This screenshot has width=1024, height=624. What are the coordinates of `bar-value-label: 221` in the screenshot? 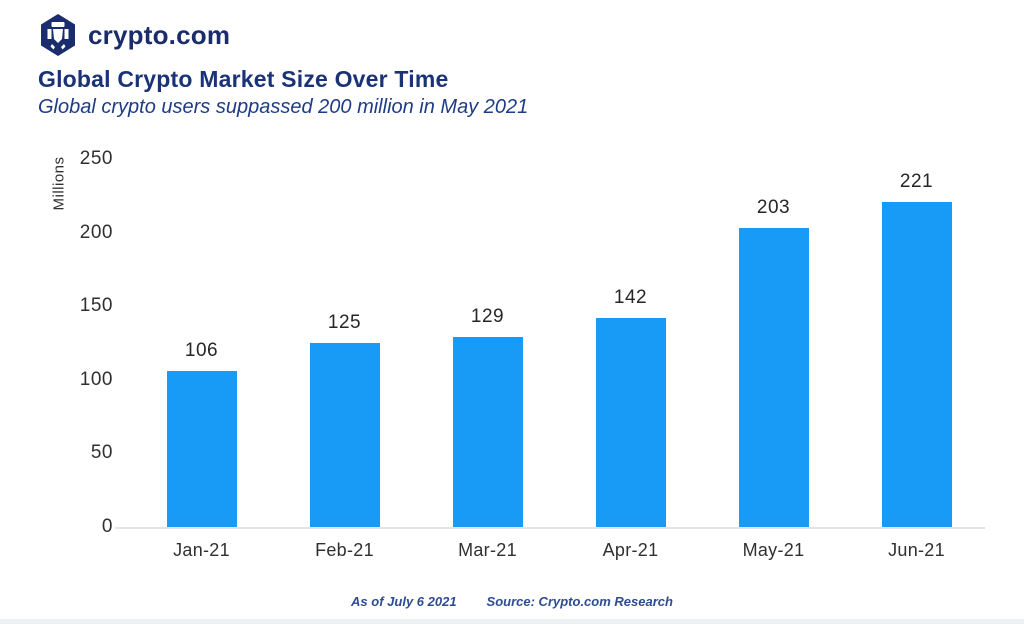 It's located at (916, 181).